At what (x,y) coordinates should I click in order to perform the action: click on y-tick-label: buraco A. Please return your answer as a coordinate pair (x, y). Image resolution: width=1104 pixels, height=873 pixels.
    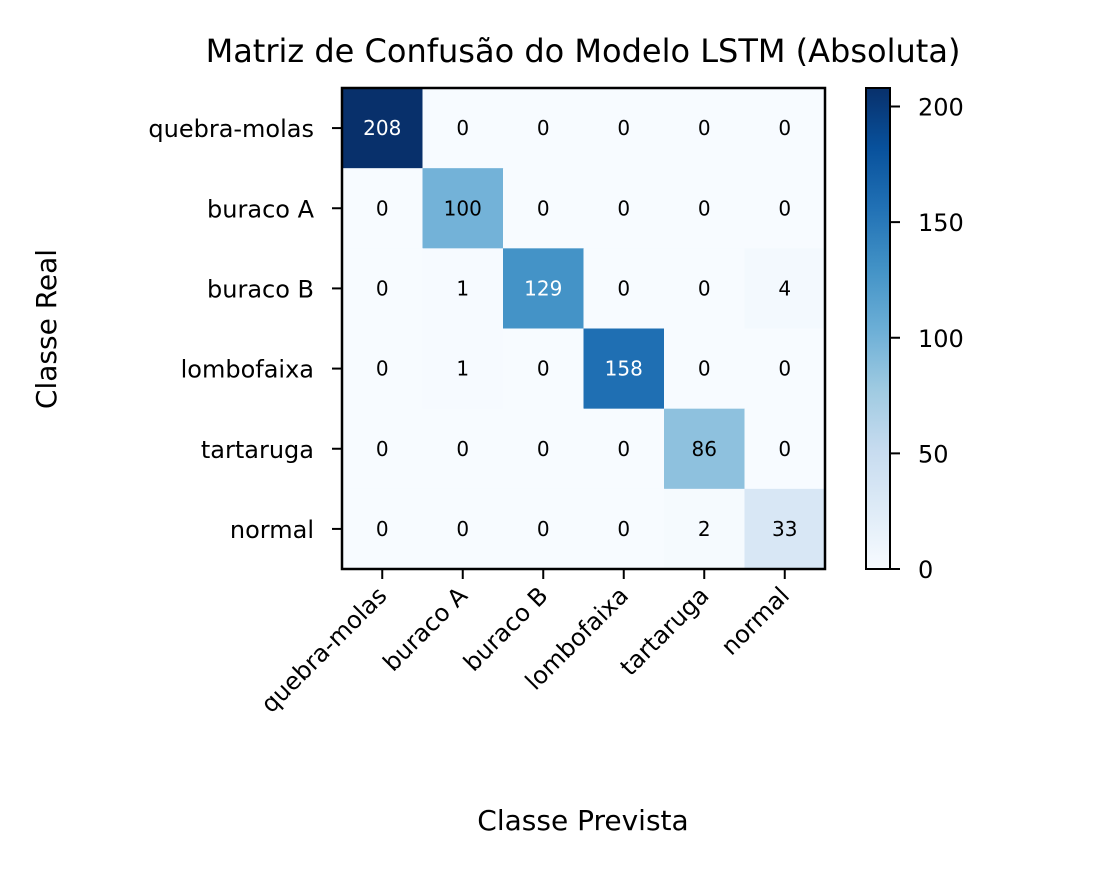
    Looking at the image, I should click on (261, 209).